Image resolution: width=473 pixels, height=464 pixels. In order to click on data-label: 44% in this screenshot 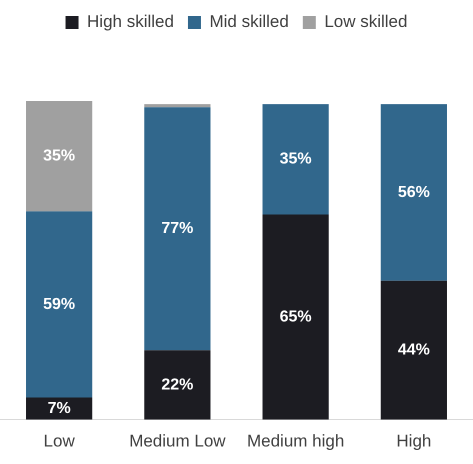, I will do `click(414, 350)`.